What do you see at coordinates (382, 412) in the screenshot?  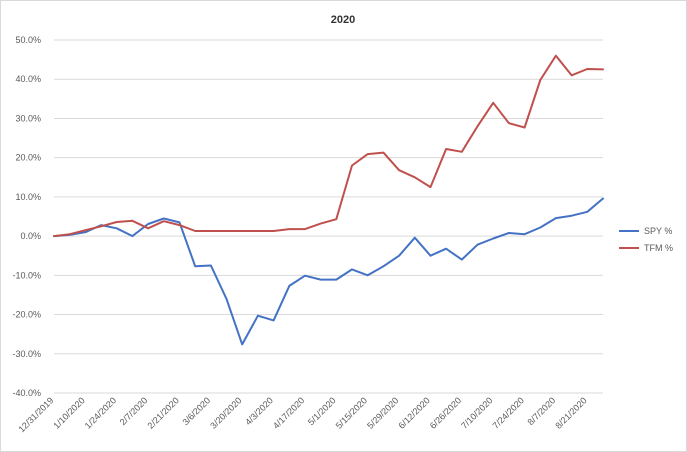 I see `x-tick-label: 5/29/2020` at bounding box center [382, 412].